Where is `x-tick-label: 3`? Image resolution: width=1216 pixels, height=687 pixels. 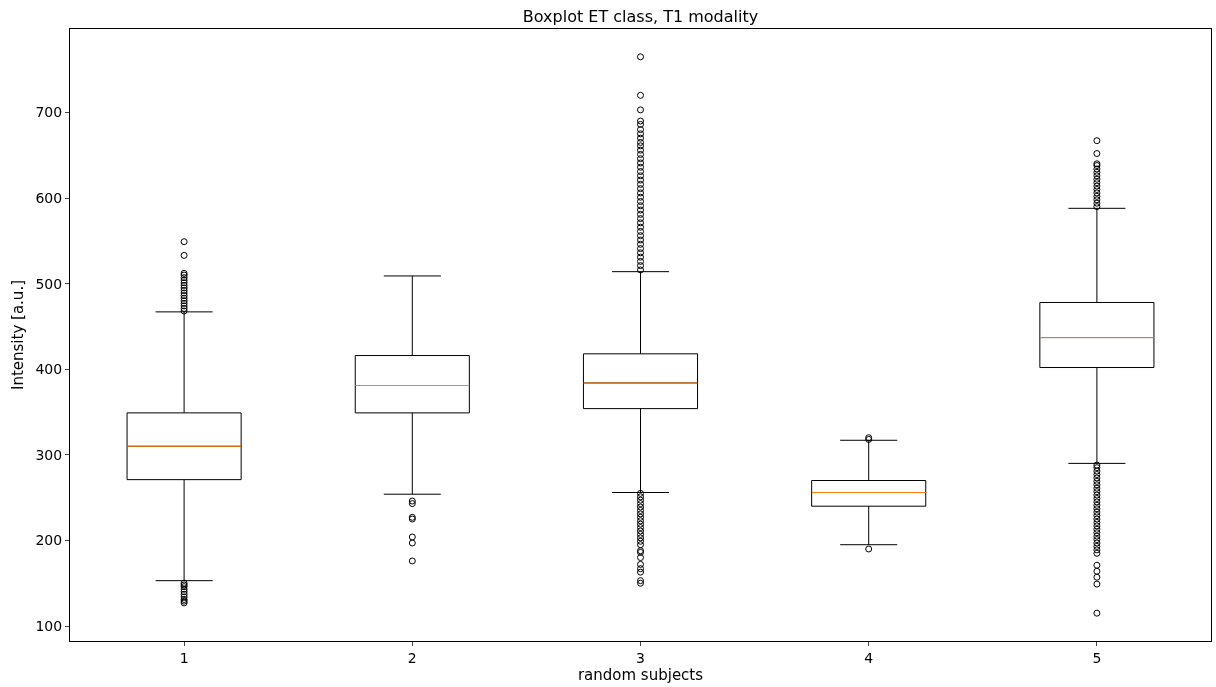
x-tick-label: 3 is located at coordinates (640, 657).